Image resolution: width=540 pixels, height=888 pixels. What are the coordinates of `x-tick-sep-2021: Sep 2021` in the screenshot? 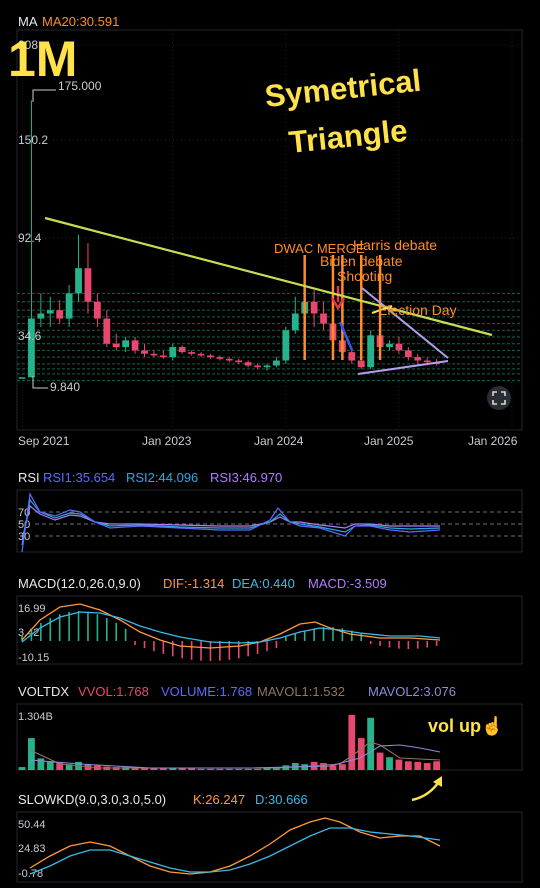 It's located at (44, 441).